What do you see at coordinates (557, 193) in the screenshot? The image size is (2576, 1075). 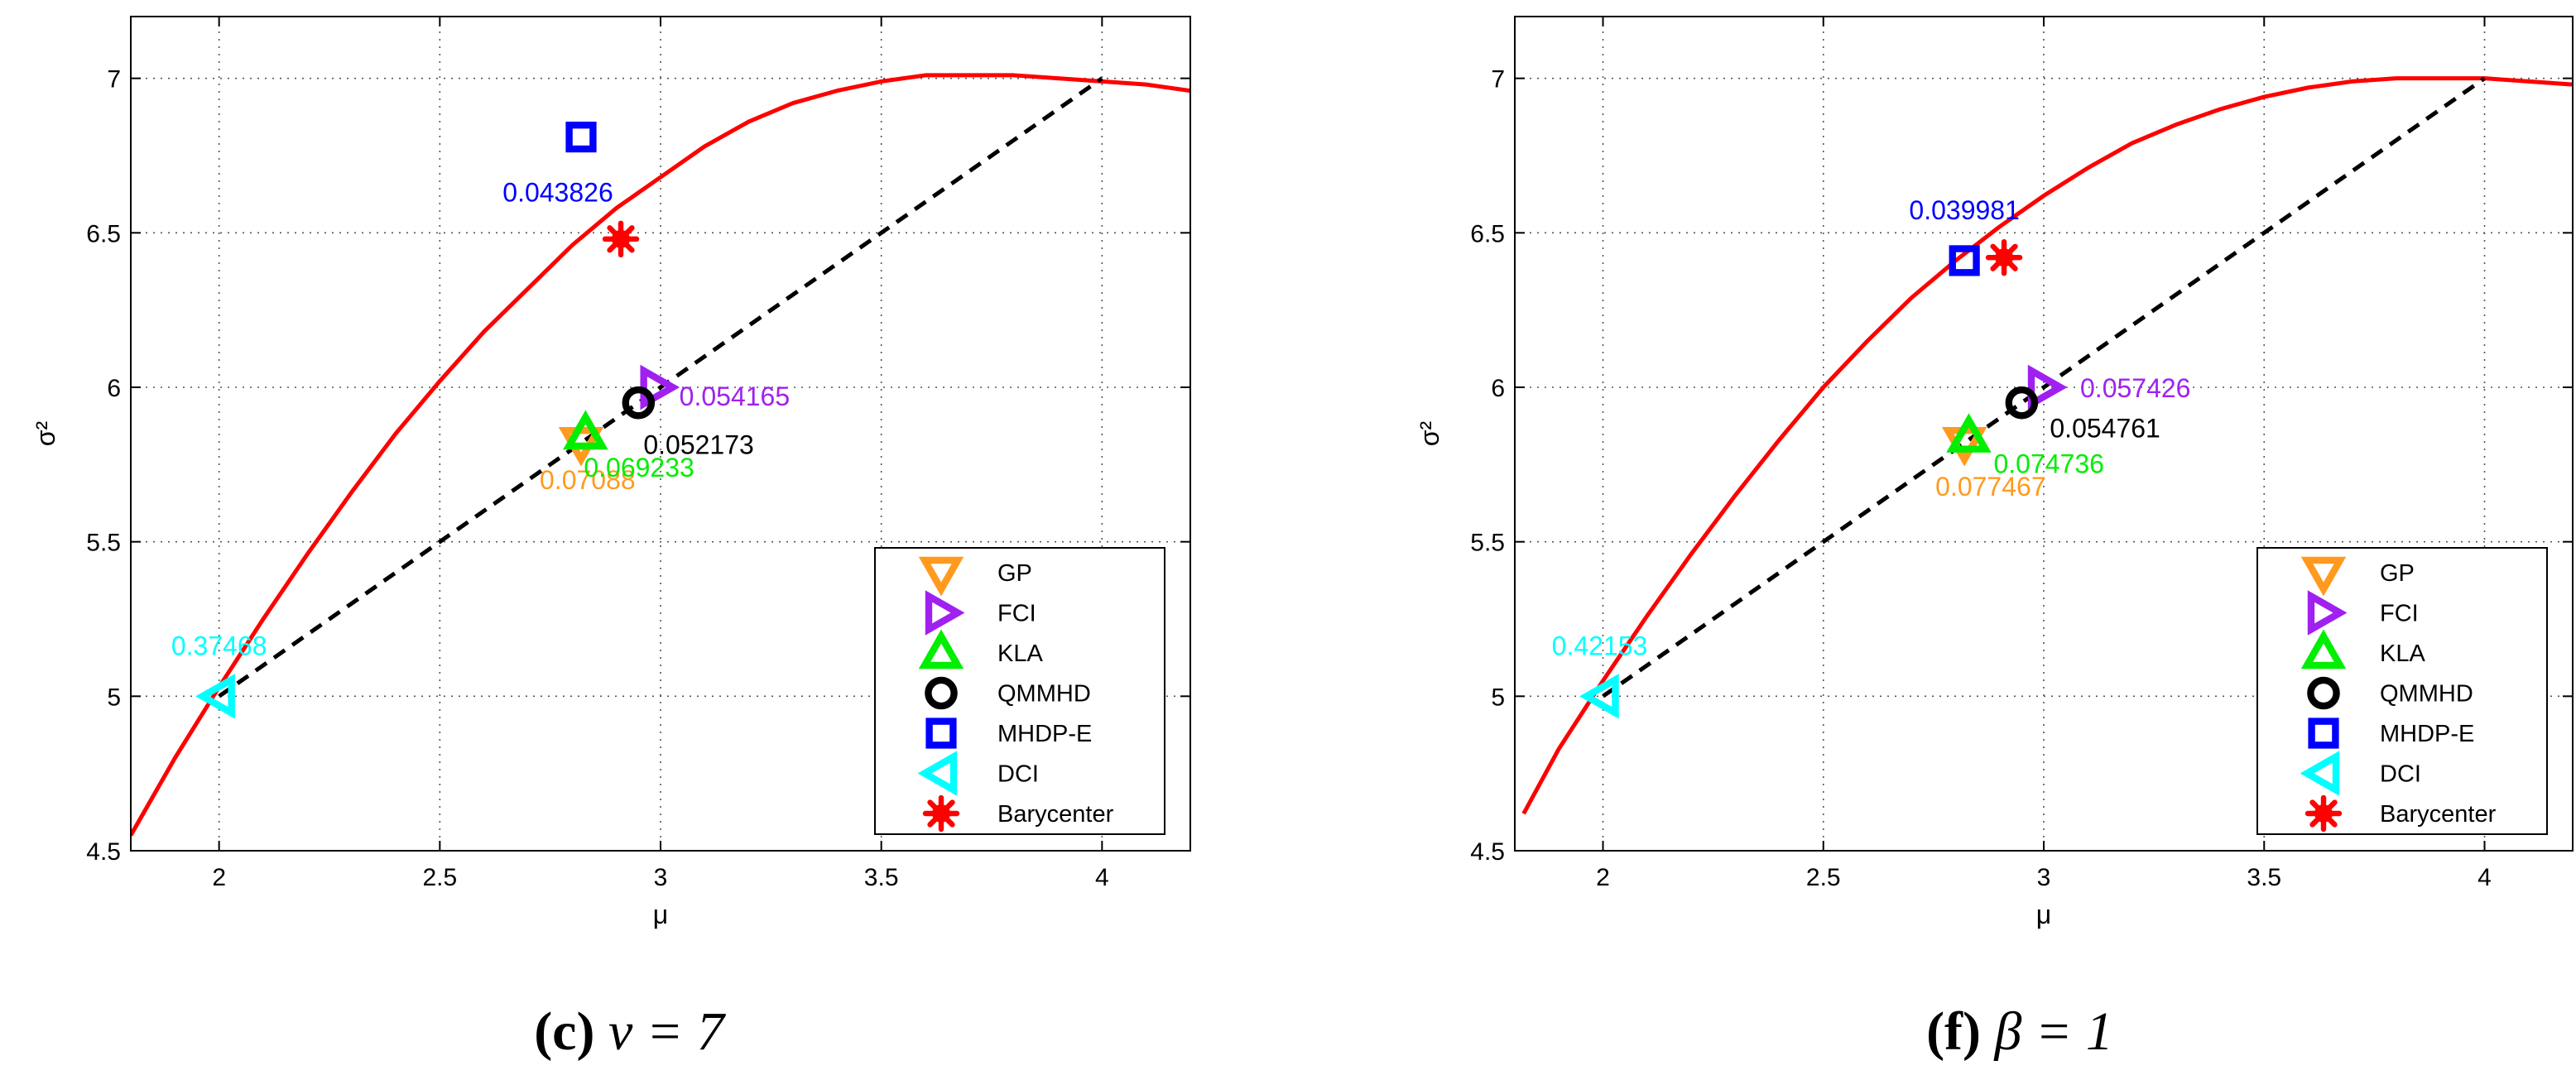 I see `data-label-mhdp-e: 0.043826` at bounding box center [557, 193].